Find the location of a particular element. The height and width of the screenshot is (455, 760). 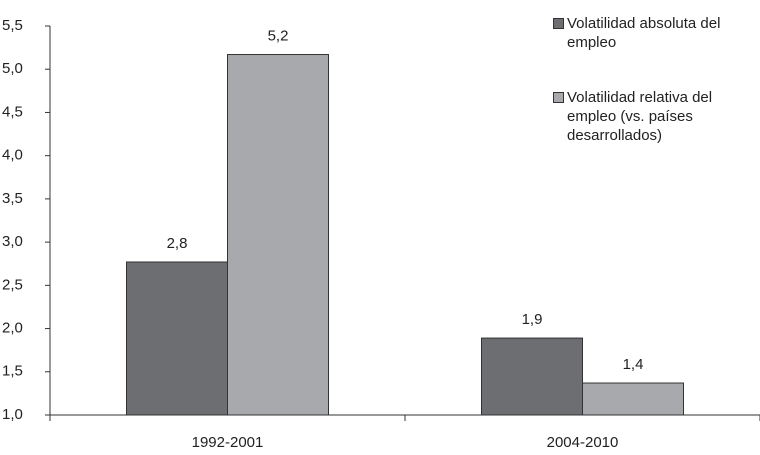

y-tick-label: 2,0 is located at coordinates (12, 328).